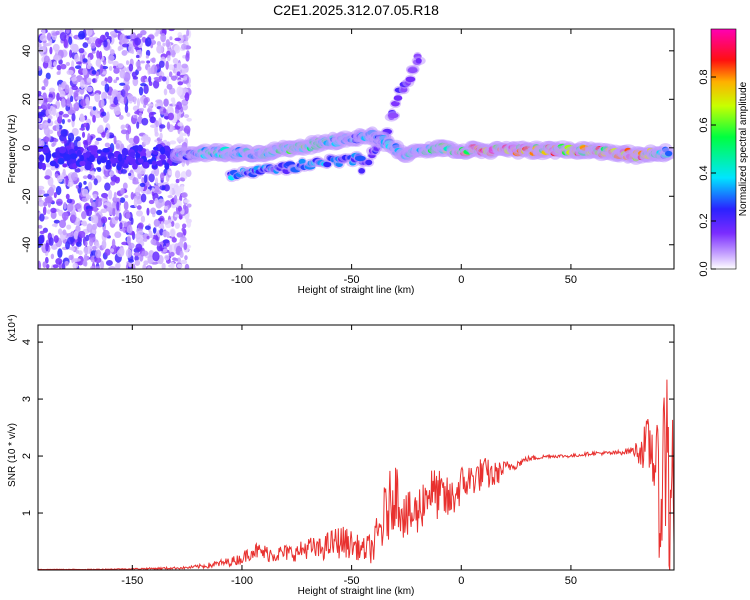  Describe the element at coordinates (704, 268) in the screenshot. I see `colorbar-tick-label: 0.0` at that location.